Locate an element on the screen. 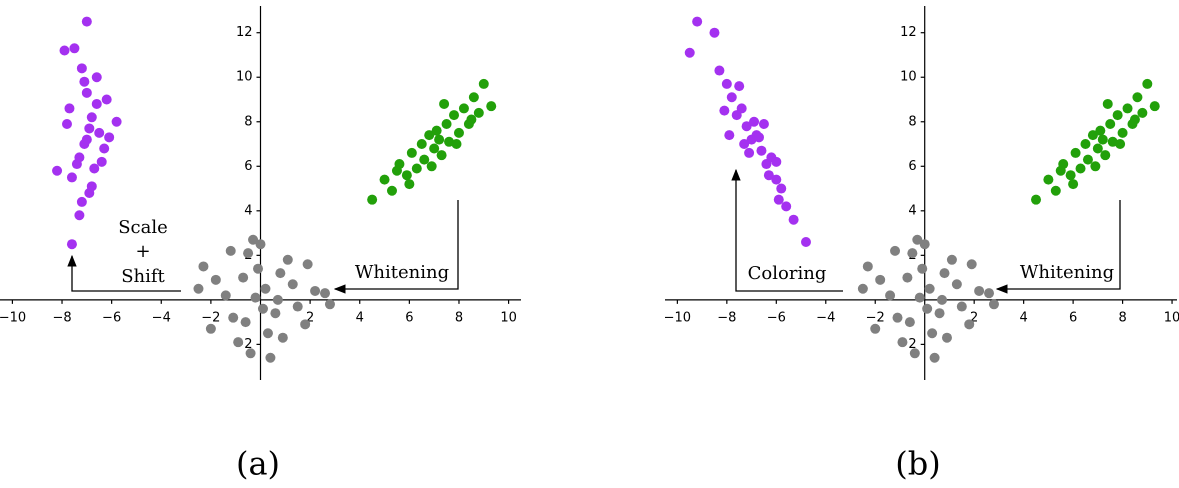 Image resolution: width=1179 pixels, height=488 pixels. scale-shift-arrow is located at coordinates (124, 273).